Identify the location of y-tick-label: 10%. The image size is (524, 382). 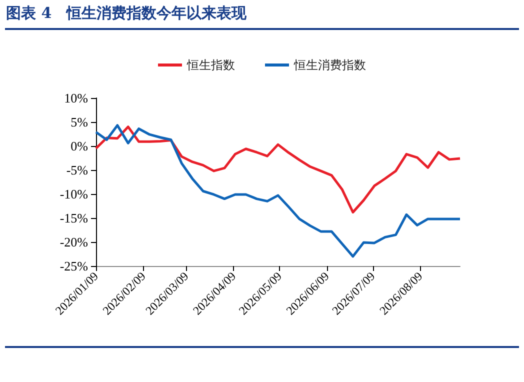
(76, 98).